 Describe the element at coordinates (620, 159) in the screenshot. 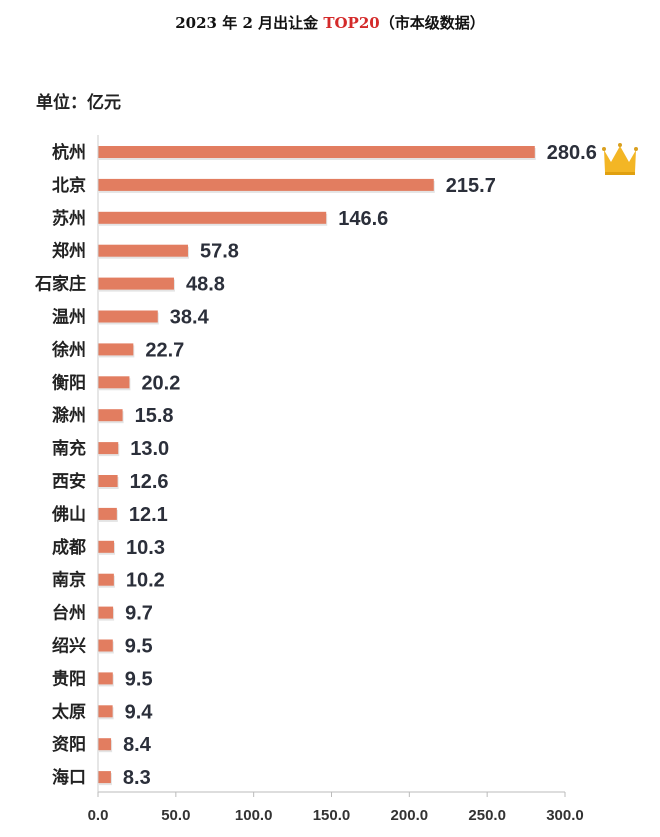

I see `crown-icon` at that location.